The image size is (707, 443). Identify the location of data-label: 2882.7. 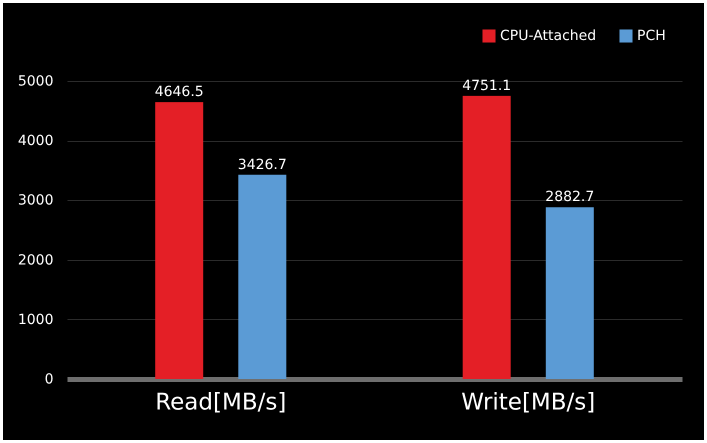
(569, 197).